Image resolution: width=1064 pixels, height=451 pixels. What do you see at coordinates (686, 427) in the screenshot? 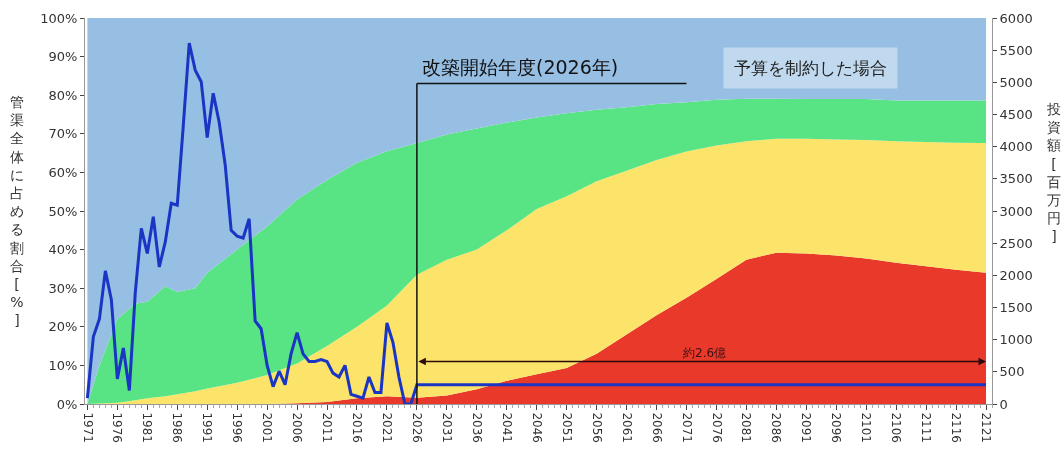
I see `x-tick-label: 2071` at bounding box center [686, 427].